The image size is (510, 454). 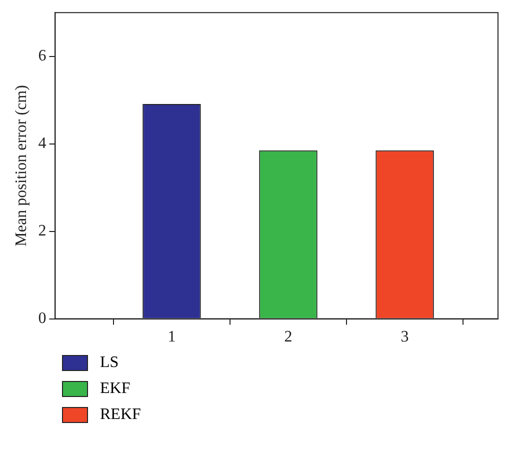 I want to click on legend-label: REKF, so click(x=120, y=415).